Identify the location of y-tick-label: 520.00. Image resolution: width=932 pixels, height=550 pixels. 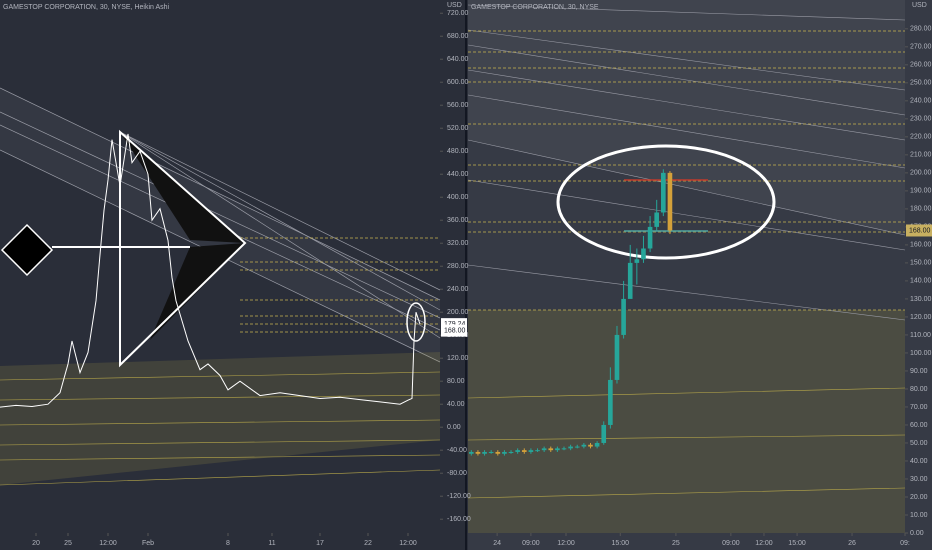
(458, 128).